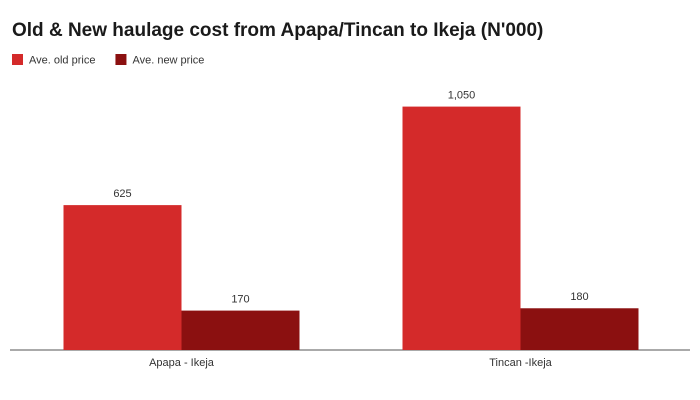 The width and height of the screenshot is (700, 400). What do you see at coordinates (240, 299) in the screenshot?
I see `value-label: 170` at bounding box center [240, 299].